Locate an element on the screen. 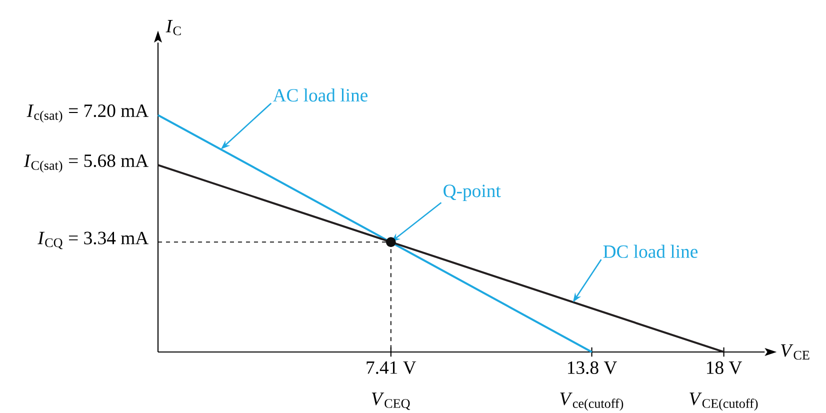  x-tick-label: 7.41 V is located at coordinates (391, 367).